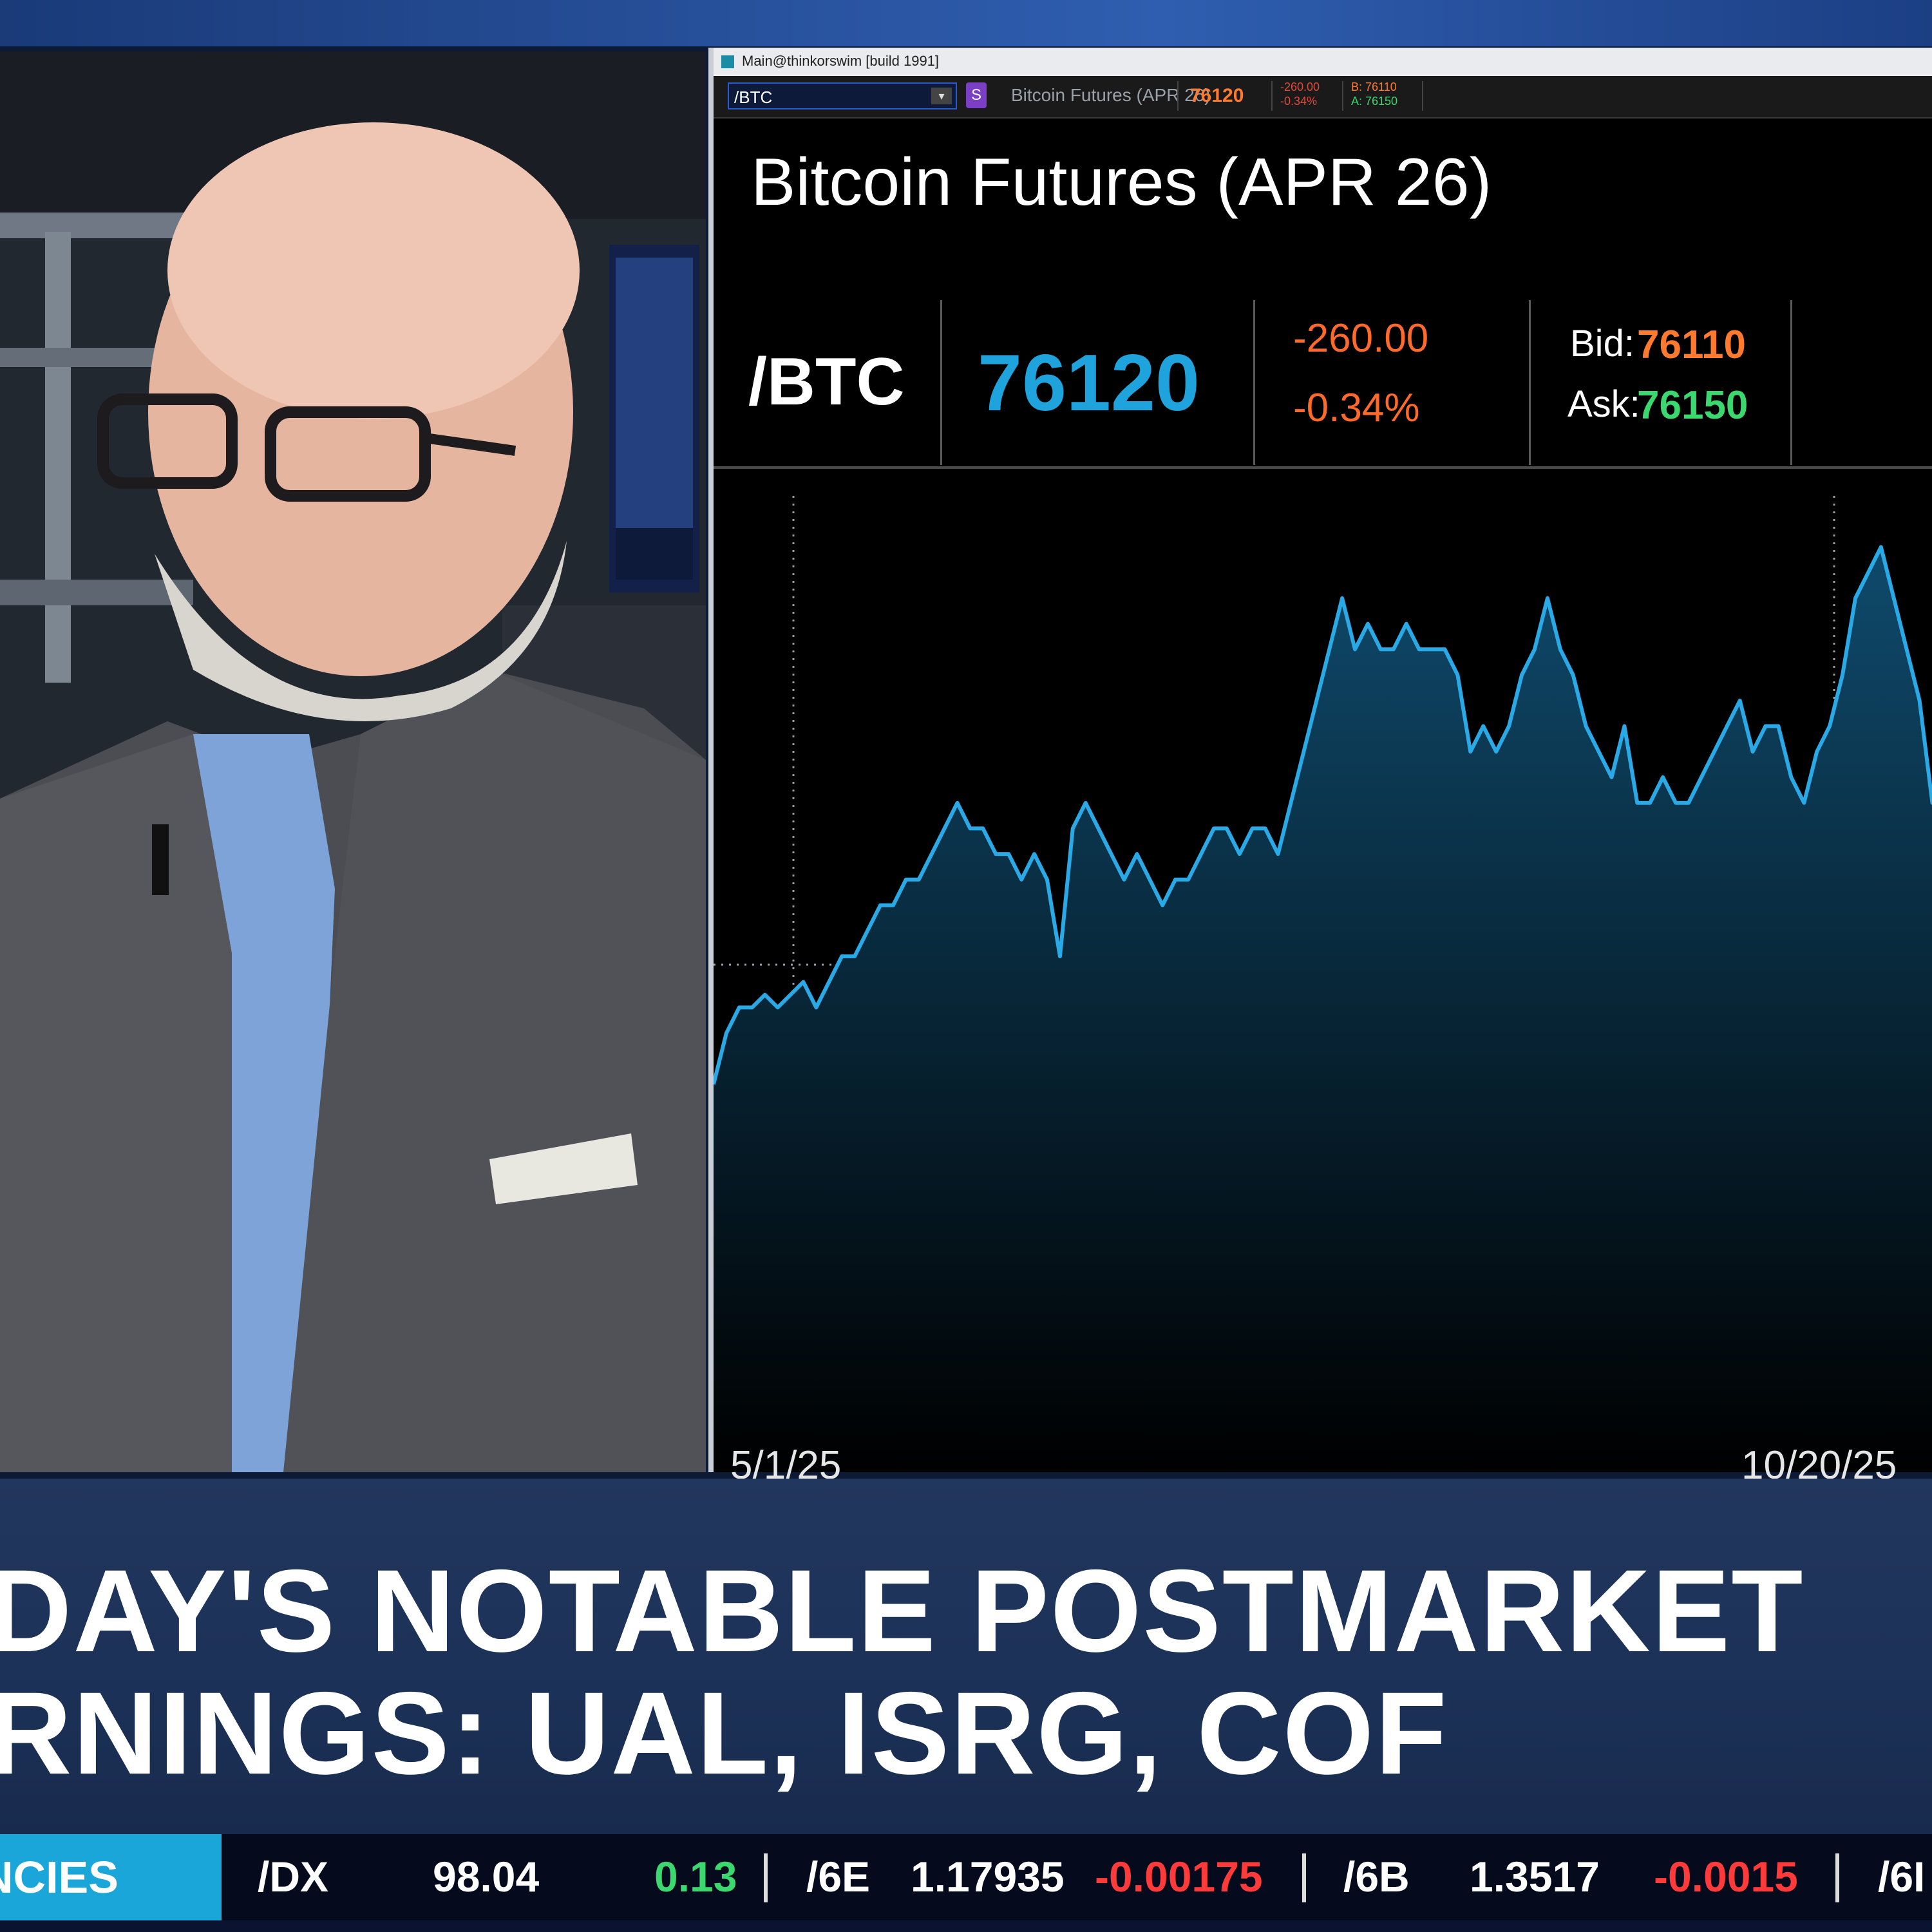 The width and height of the screenshot is (1932, 1932). I want to click on header-change-pct: -0.34%, so click(1299, 101).